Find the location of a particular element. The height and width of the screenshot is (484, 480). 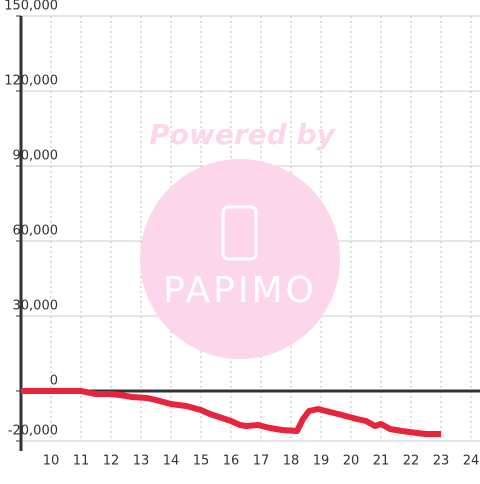

x-tick-label: 10 is located at coordinates (51, 461).